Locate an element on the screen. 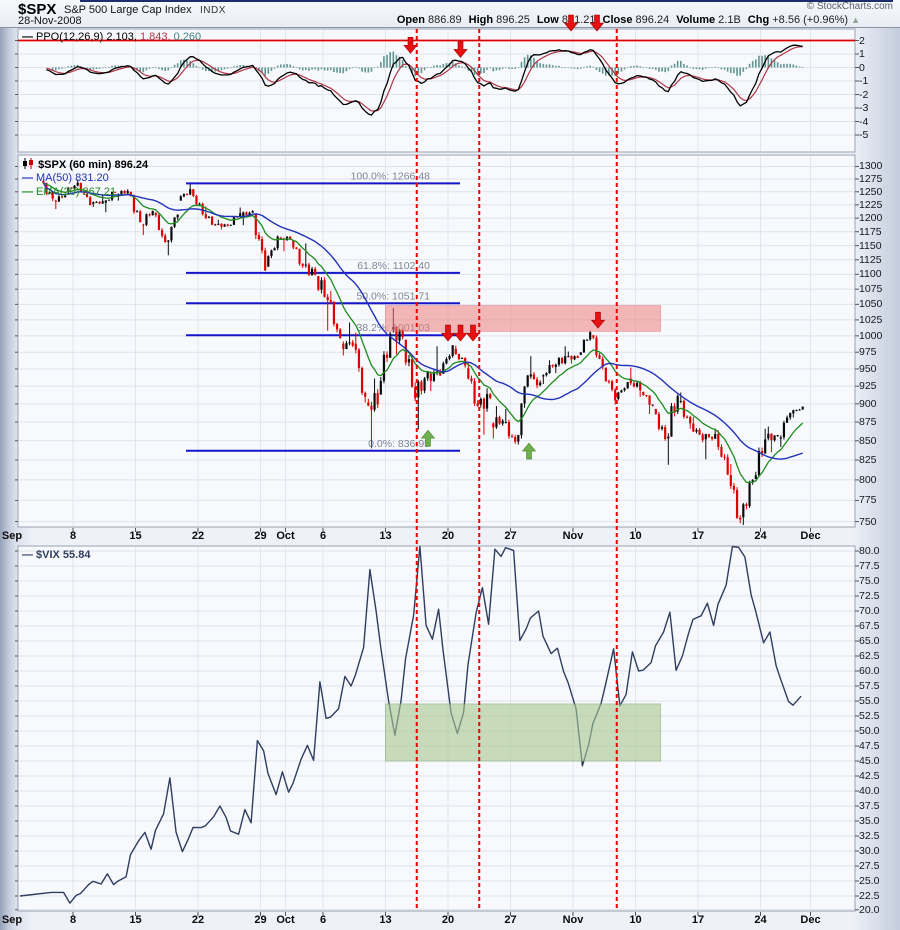 This screenshot has width=900, height=930. quote-value: +8.56 (+0.96%) is located at coordinates (809, 20).